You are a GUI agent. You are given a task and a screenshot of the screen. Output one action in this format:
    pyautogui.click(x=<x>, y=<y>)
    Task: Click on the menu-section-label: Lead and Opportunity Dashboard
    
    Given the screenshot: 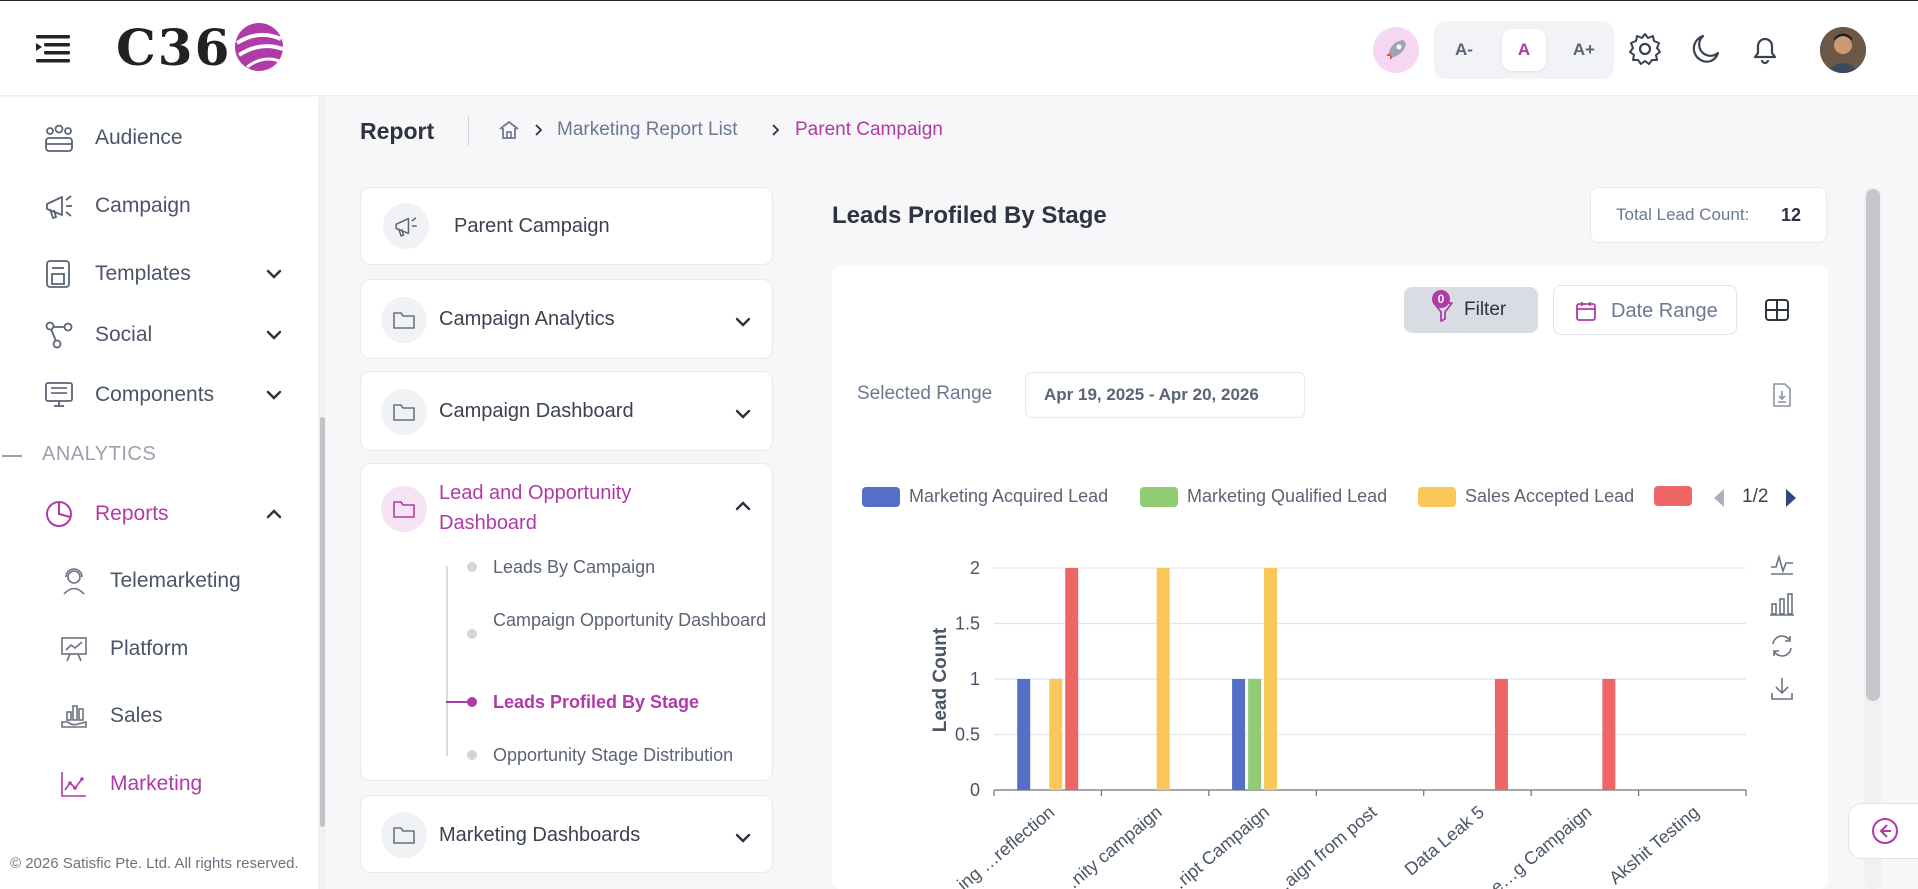 What is the action you would take?
    pyautogui.click(x=535, y=508)
    